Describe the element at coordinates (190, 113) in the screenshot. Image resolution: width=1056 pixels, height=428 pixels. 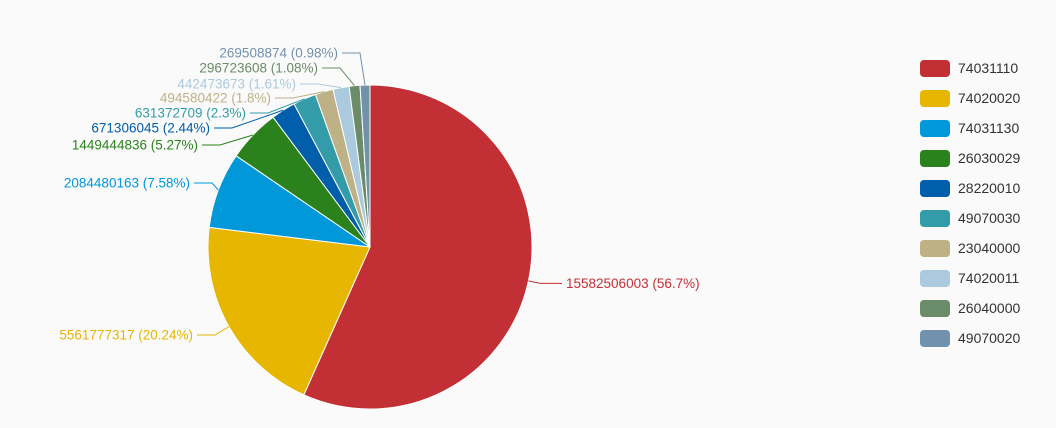
I see `slice-label-49070030: 631372709 (2.3%)` at that location.